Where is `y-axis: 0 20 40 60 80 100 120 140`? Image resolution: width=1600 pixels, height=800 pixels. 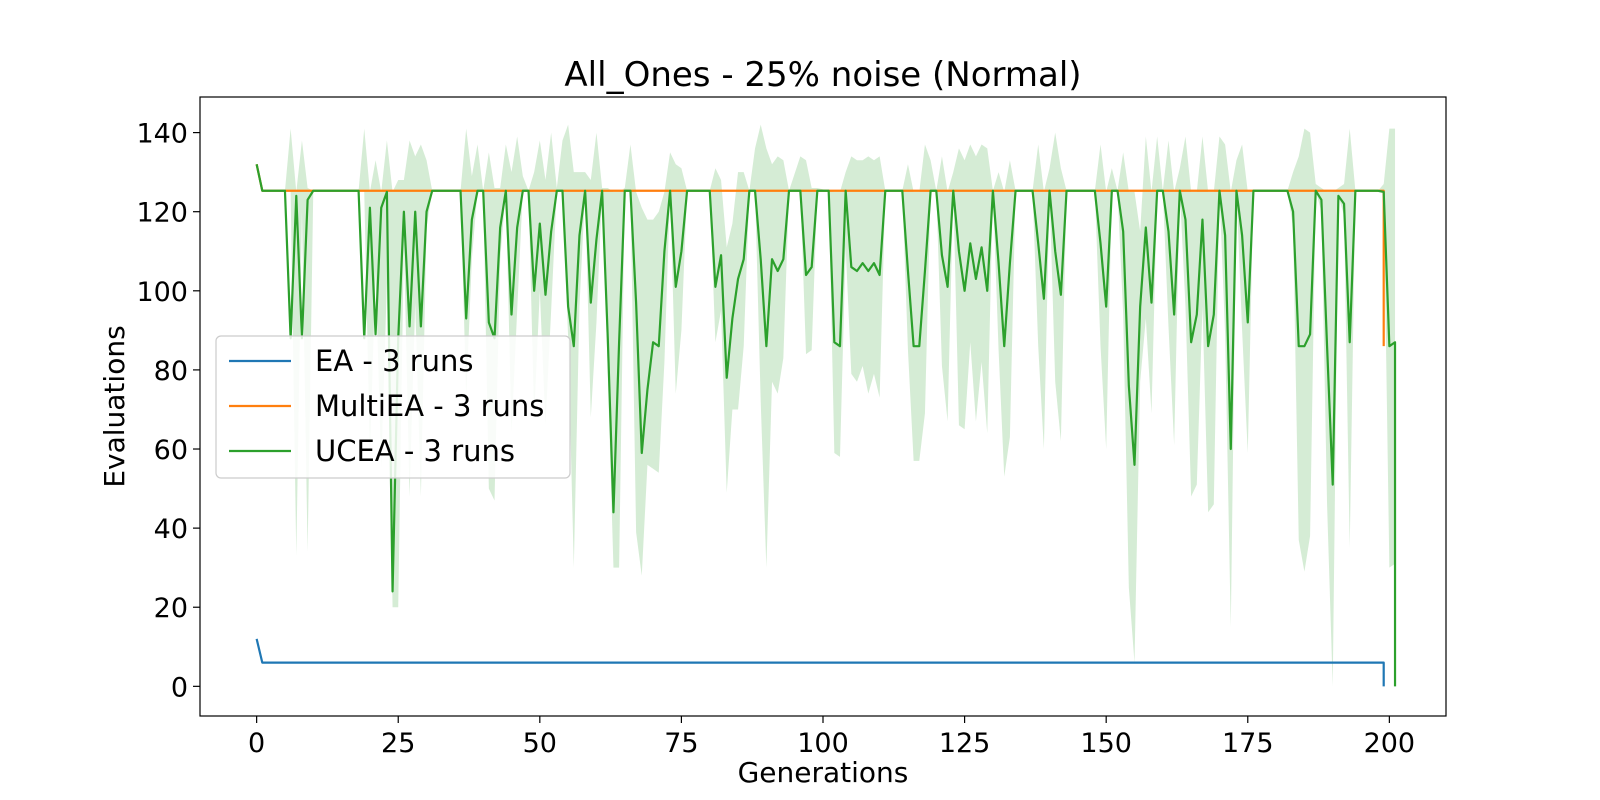
y-axis: 0 20 40 60 80 100 120 140 is located at coordinates (168, 411).